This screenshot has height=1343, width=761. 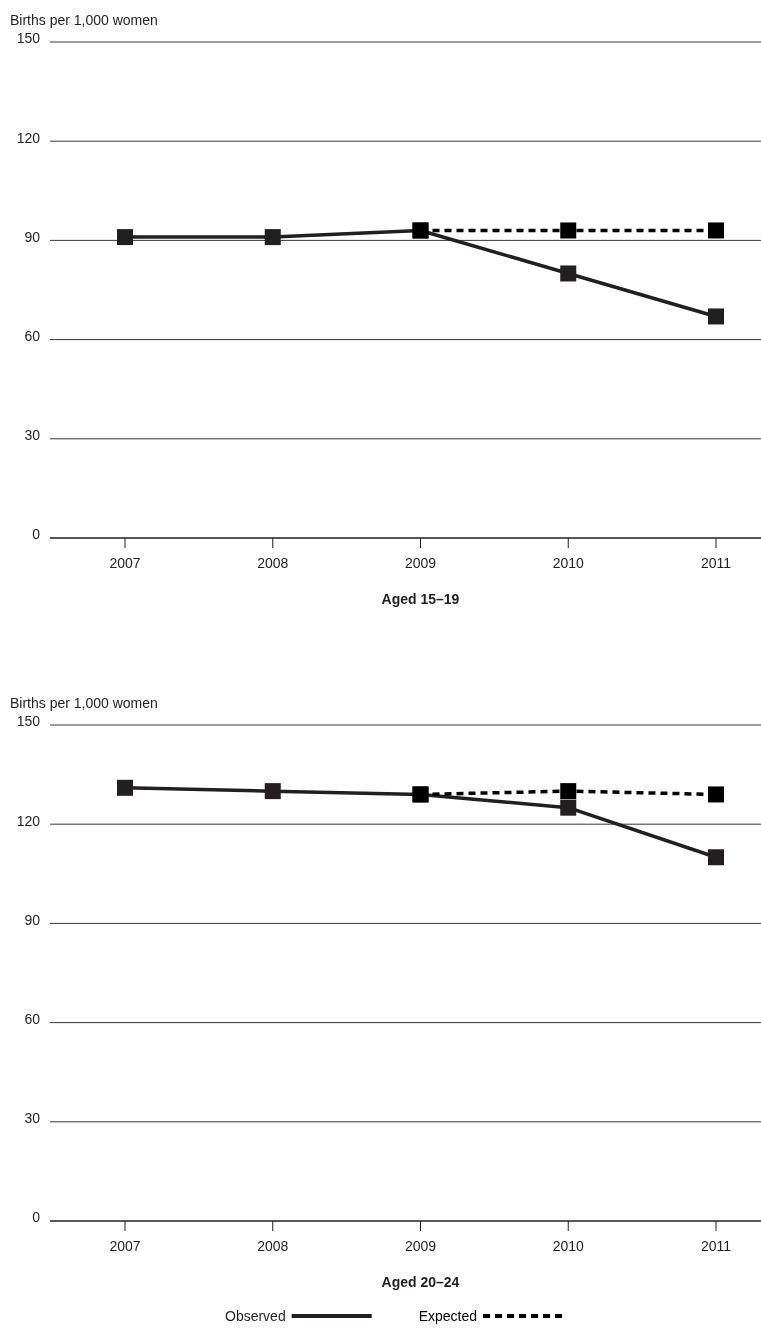 What do you see at coordinates (255, 1316) in the screenshot?
I see `text: Observed` at bounding box center [255, 1316].